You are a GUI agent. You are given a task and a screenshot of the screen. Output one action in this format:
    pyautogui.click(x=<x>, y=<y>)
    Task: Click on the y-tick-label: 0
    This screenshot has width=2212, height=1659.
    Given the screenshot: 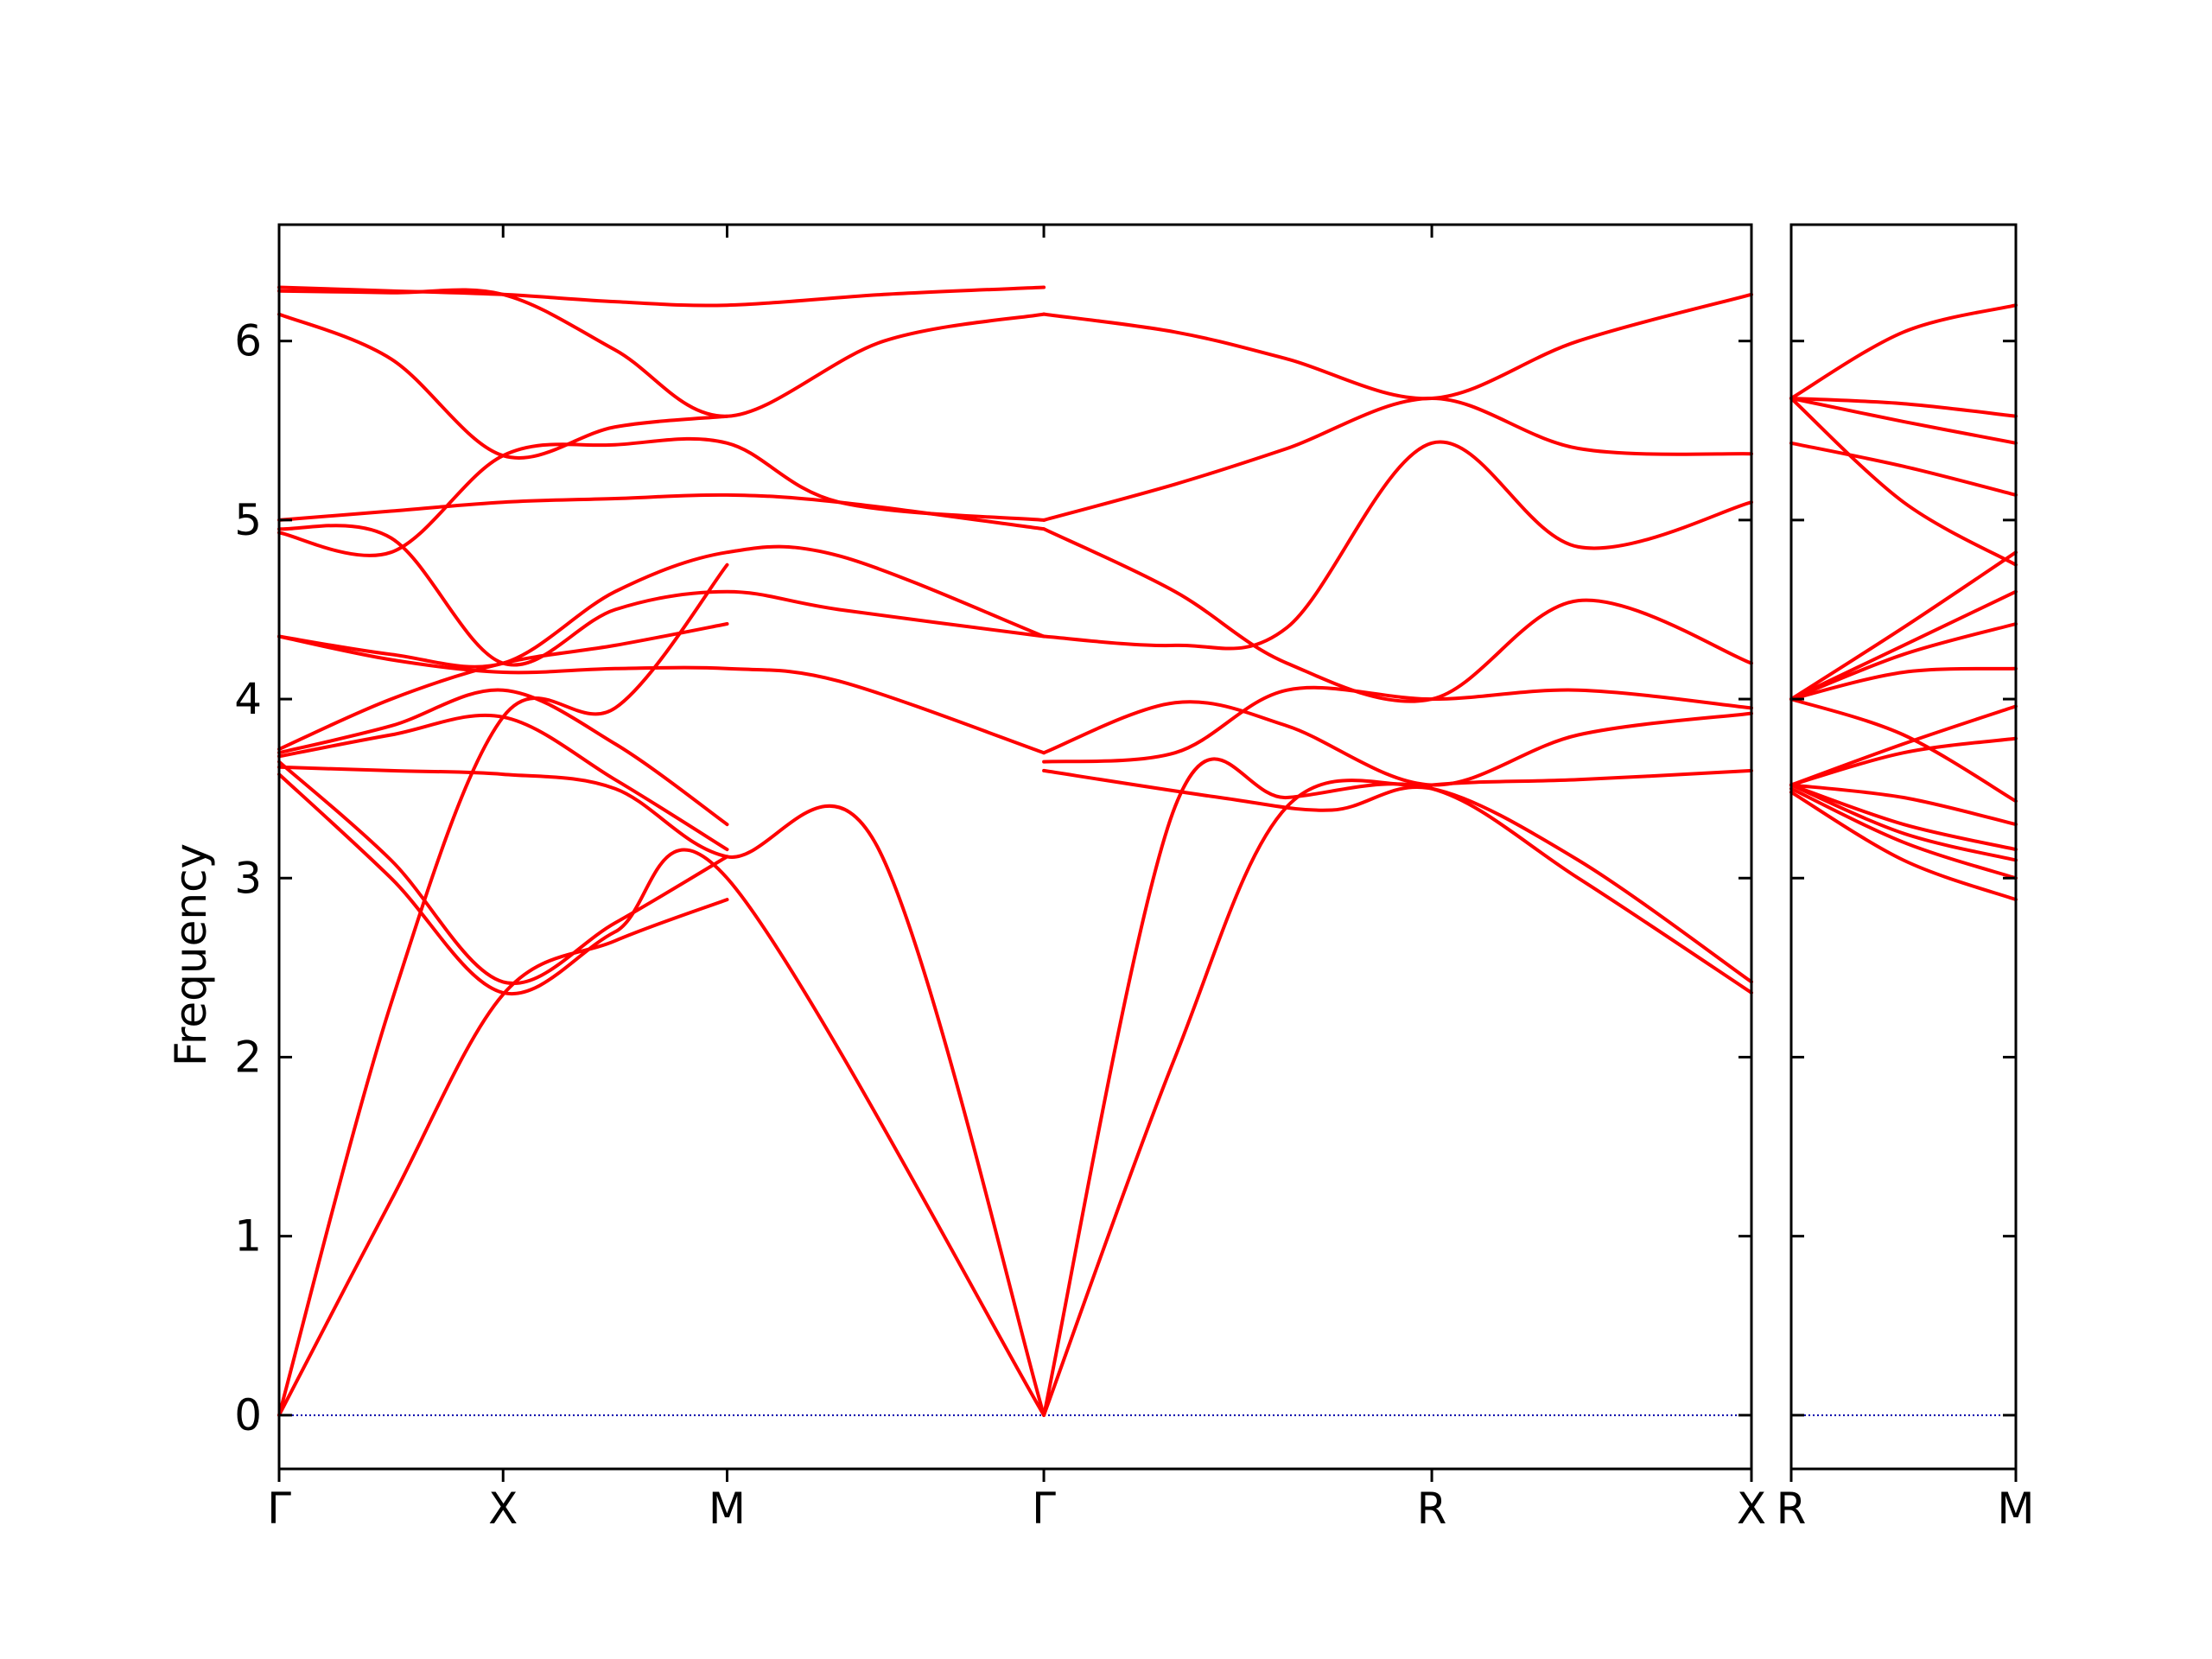 What is the action you would take?
    pyautogui.click(x=248, y=1415)
    